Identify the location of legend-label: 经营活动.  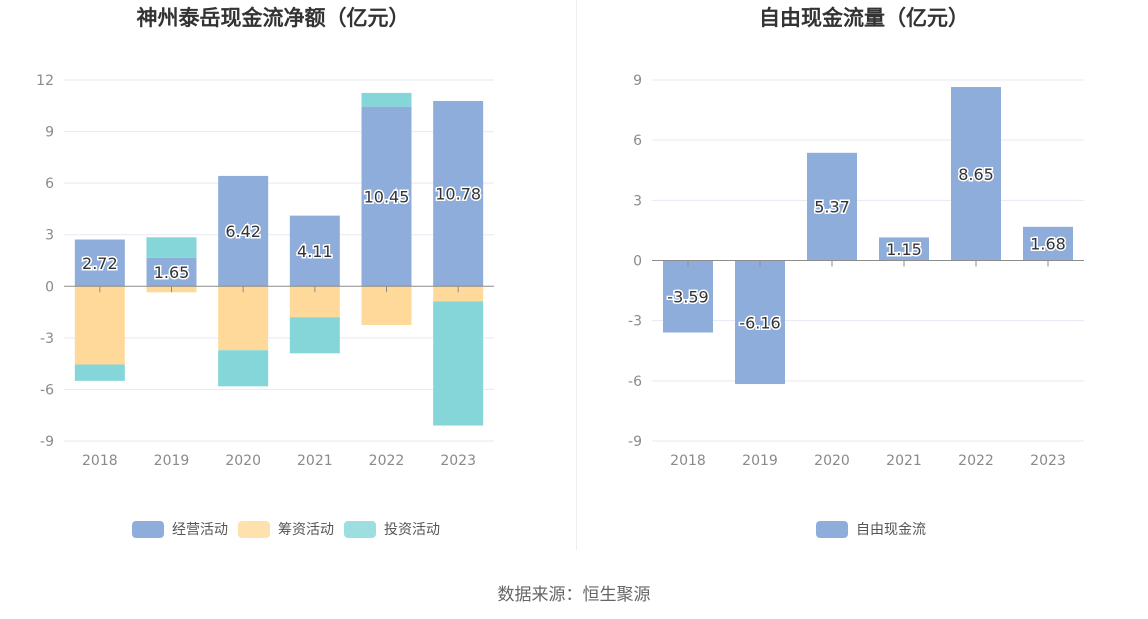
(200, 530).